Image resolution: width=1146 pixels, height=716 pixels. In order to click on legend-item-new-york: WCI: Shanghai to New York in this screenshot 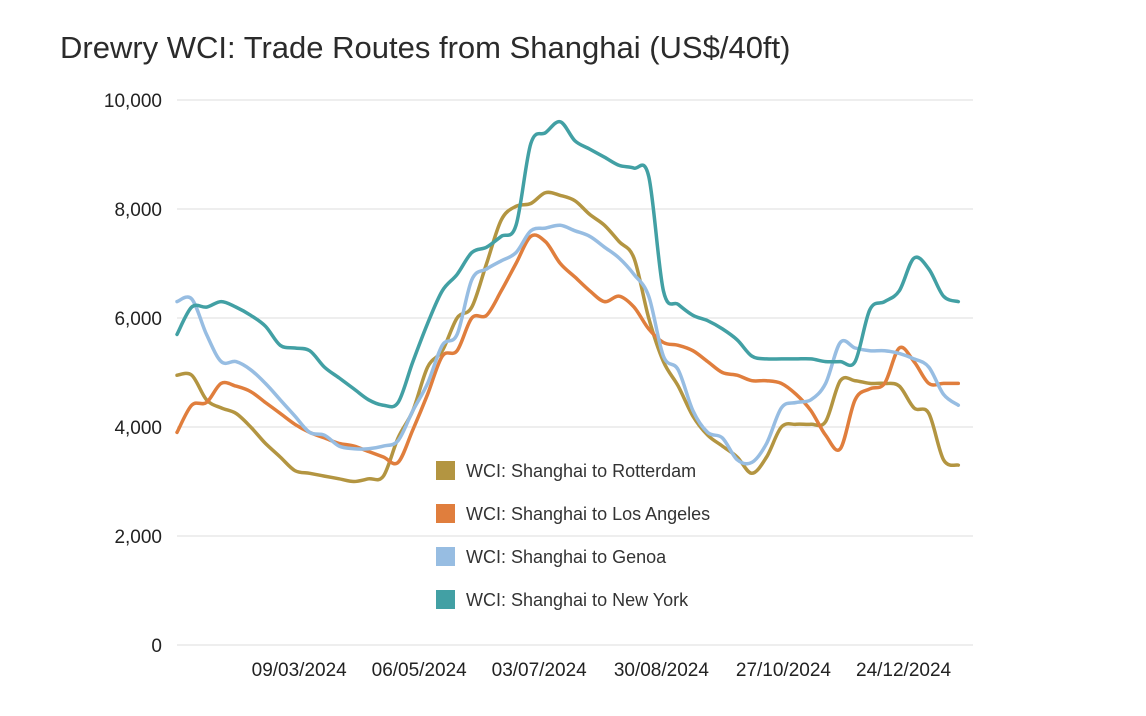, I will do `click(562, 600)`.